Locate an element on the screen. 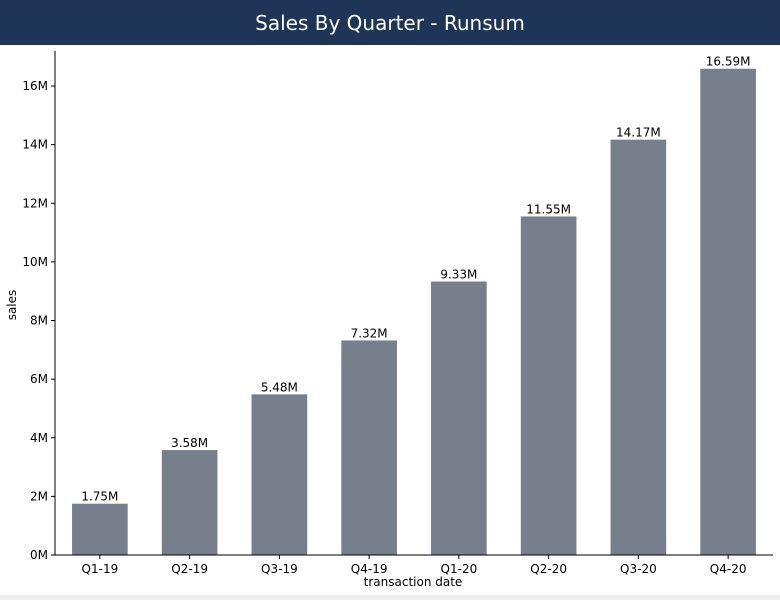  y-tick-label: 4M is located at coordinates (39, 438).